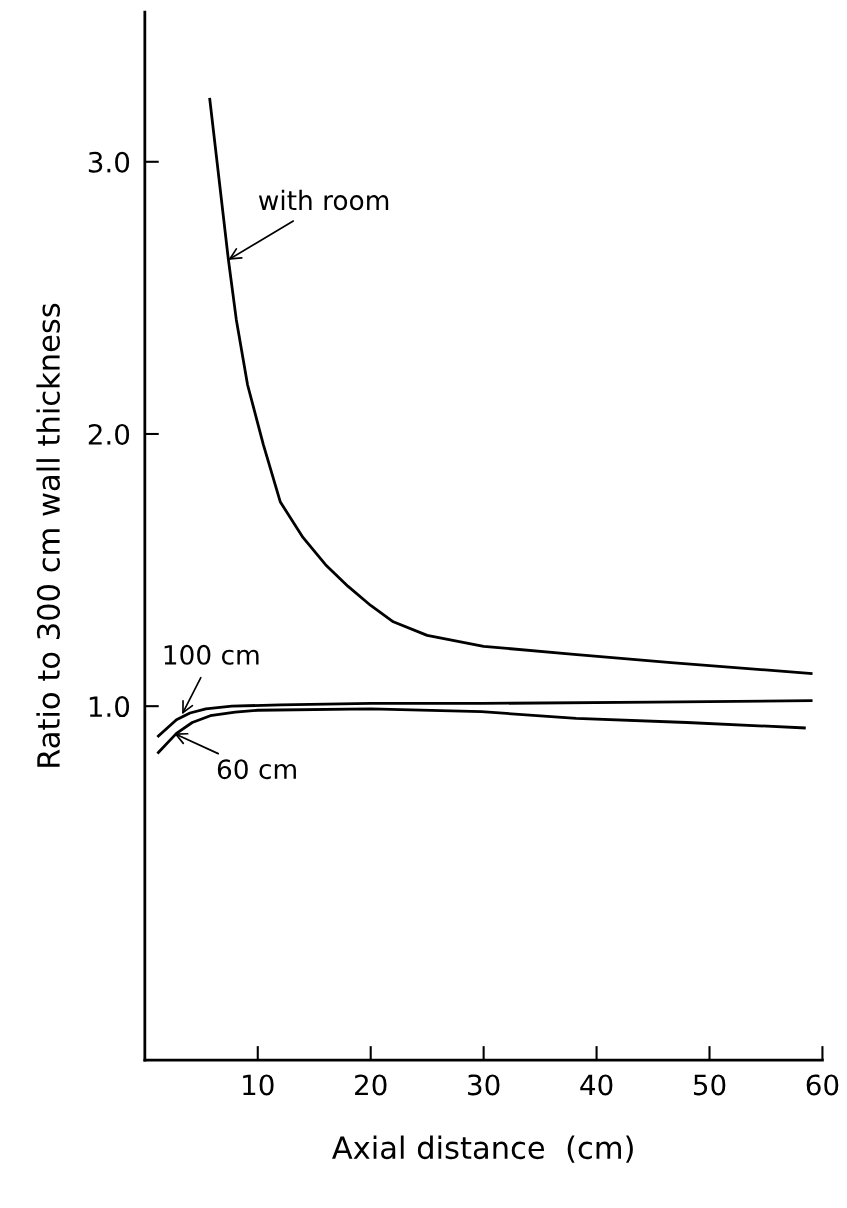 The width and height of the screenshot is (847, 1208). What do you see at coordinates (211, 654) in the screenshot?
I see `annotation: 100 cm` at bounding box center [211, 654].